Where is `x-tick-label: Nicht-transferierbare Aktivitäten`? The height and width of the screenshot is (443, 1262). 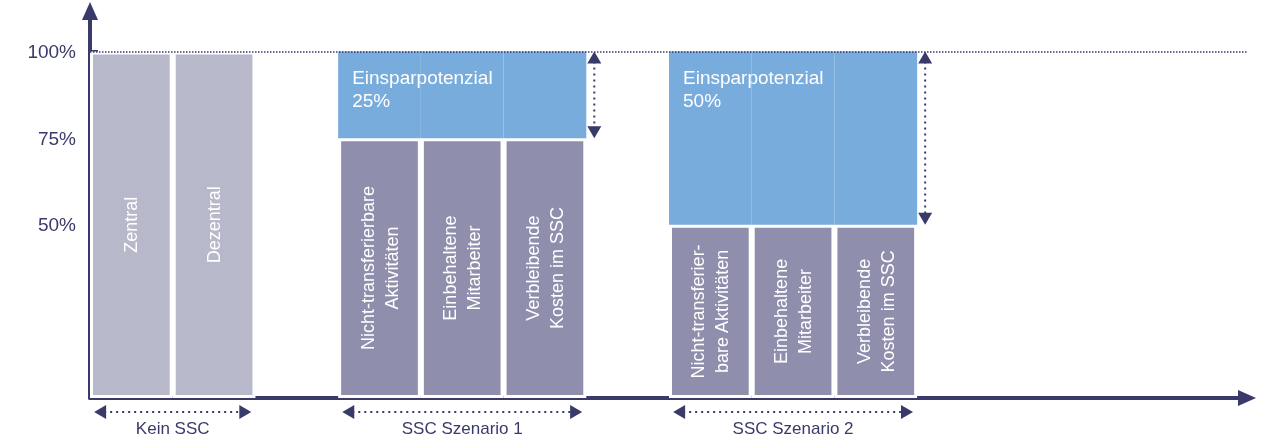
x-tick-label: Nicht-transferierbare Aktivitäten is located at coordinates (379, 268).